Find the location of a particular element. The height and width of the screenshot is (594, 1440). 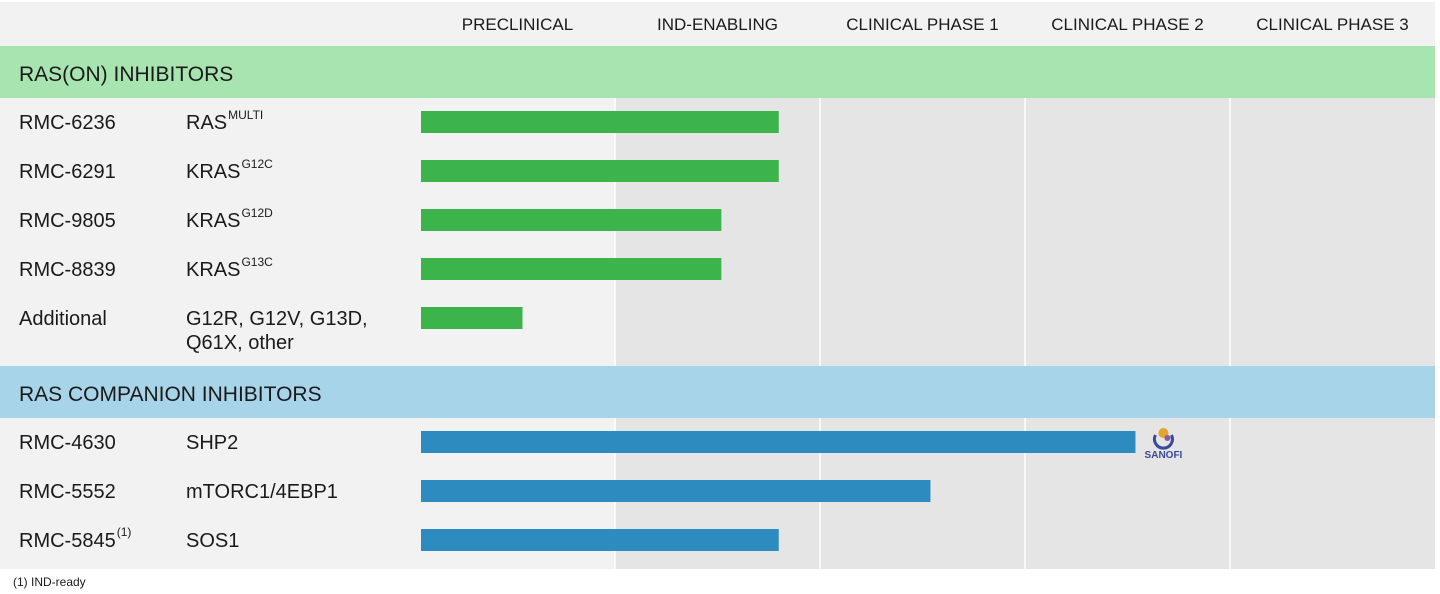

program-target: mTORC1/4EBP1 is located at coordinates (262, 492).